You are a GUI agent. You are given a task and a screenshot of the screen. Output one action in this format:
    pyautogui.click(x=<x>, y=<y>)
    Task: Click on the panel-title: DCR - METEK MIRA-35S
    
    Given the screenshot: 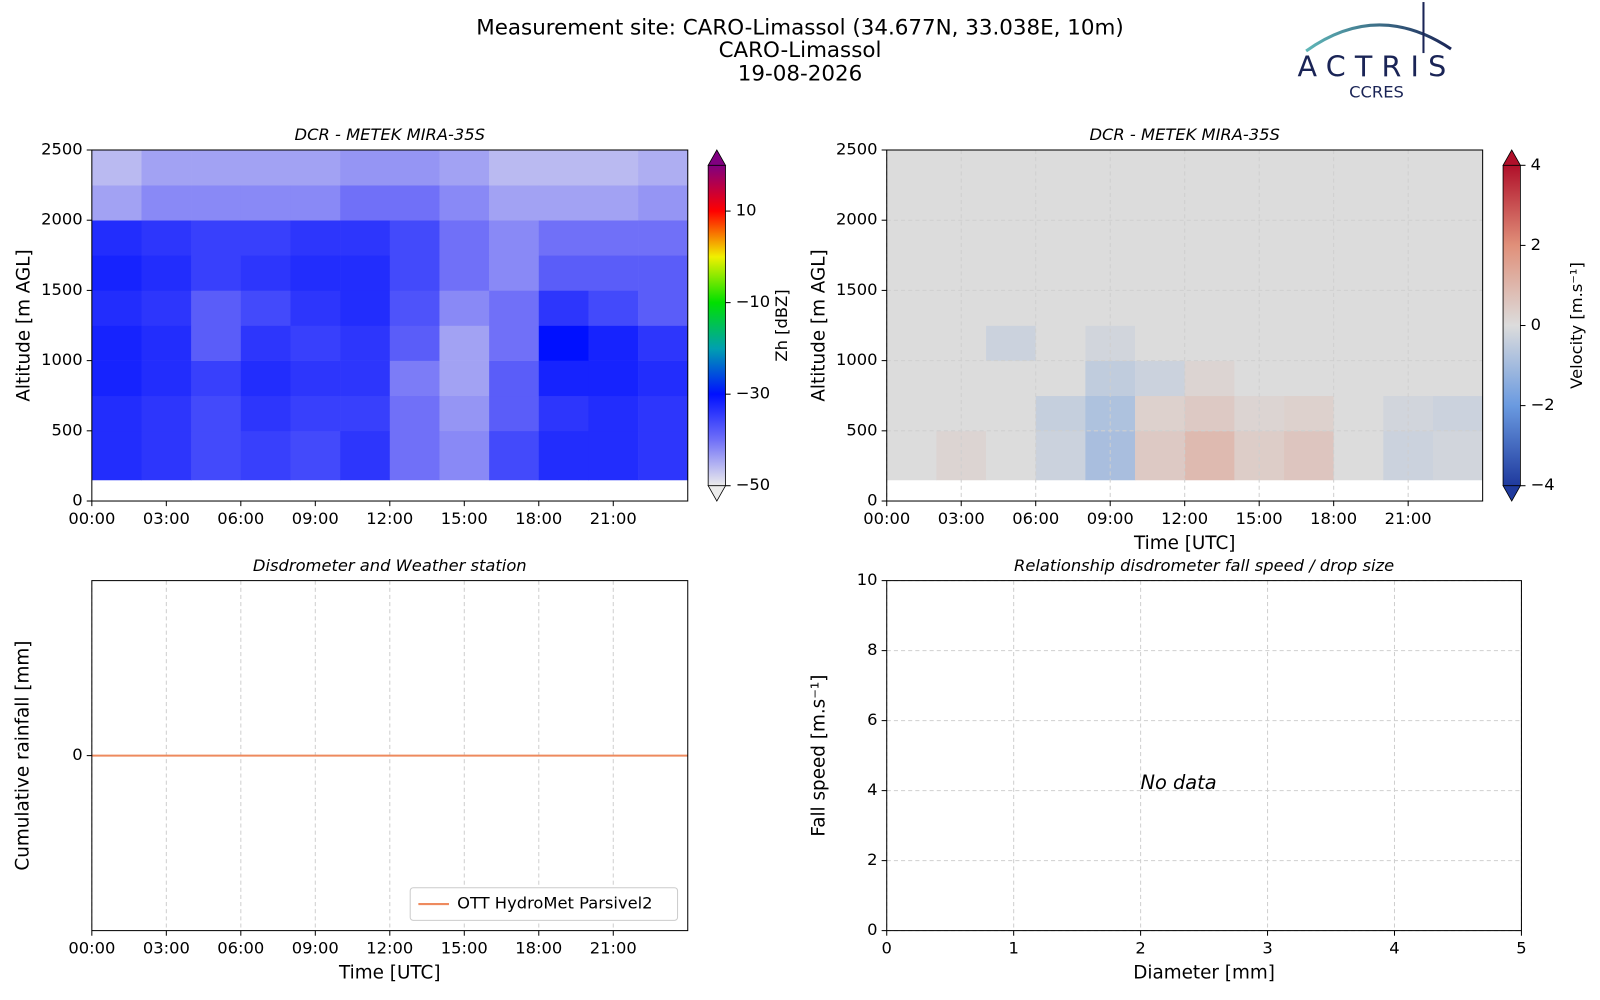 What is the action you would take?
    pyautogui.click(x=1184, y=134)
    